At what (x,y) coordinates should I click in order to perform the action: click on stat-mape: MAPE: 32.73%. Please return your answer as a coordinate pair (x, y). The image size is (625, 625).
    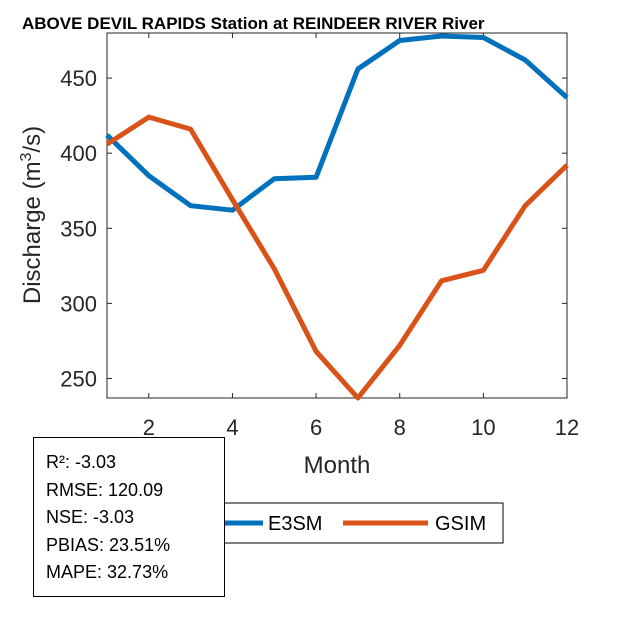
    Looking at the image, I should click on (107, 572).